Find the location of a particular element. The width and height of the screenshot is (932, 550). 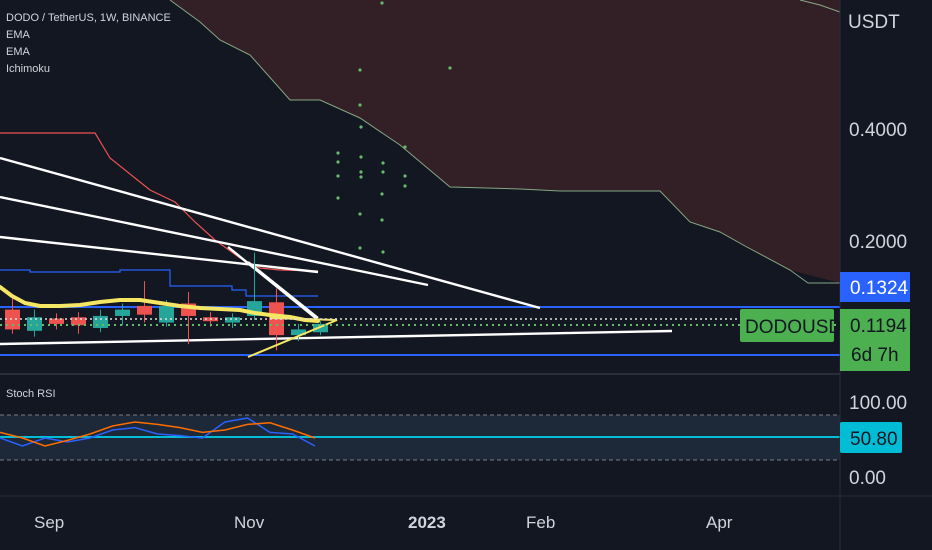

stoch-d-line is located at coordinates (158, 434).